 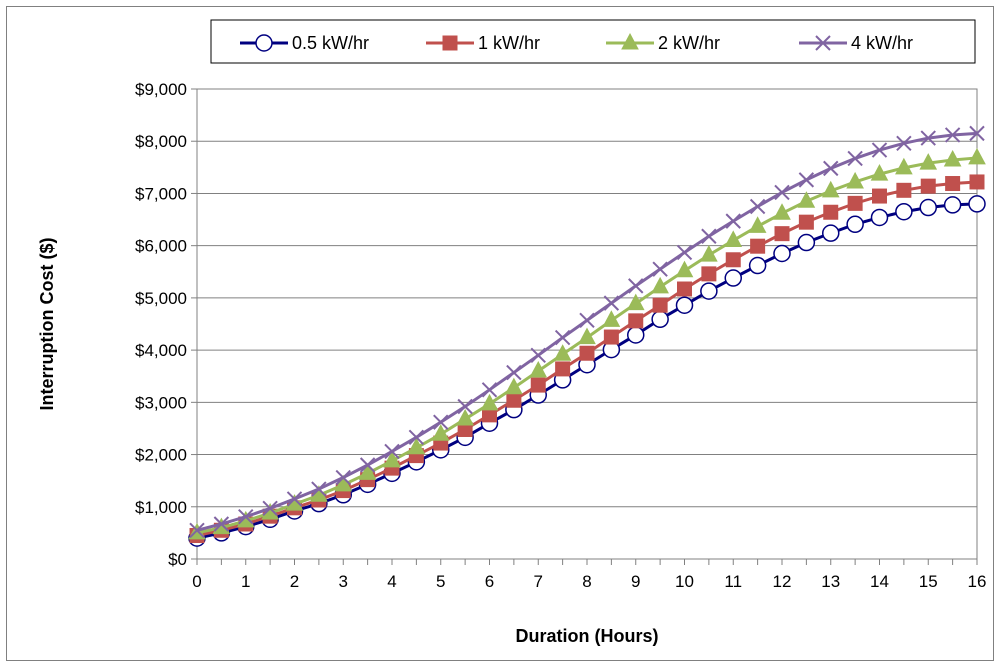 I want to click on x-tick-label: 2, so click(x=294, y=581).